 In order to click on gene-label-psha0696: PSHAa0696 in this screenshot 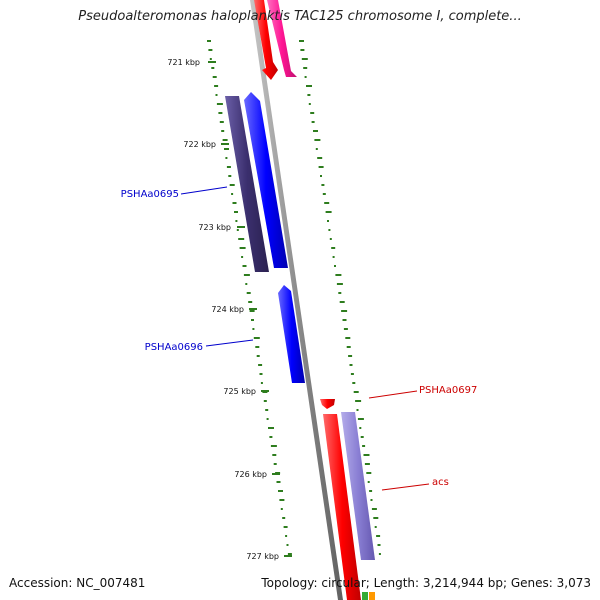, I will do `click(174, 347)`.